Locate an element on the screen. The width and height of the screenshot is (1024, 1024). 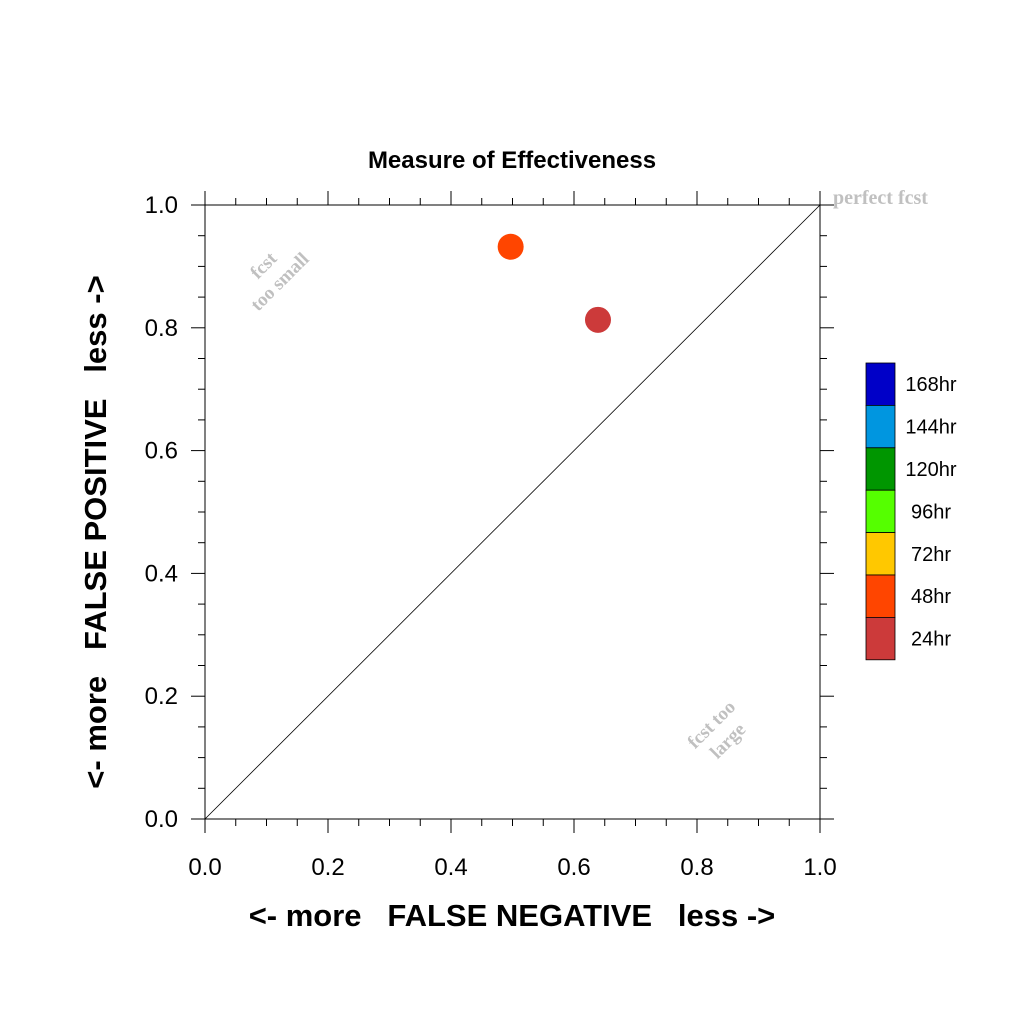
point-48hr is located at coordinates (510, 246).